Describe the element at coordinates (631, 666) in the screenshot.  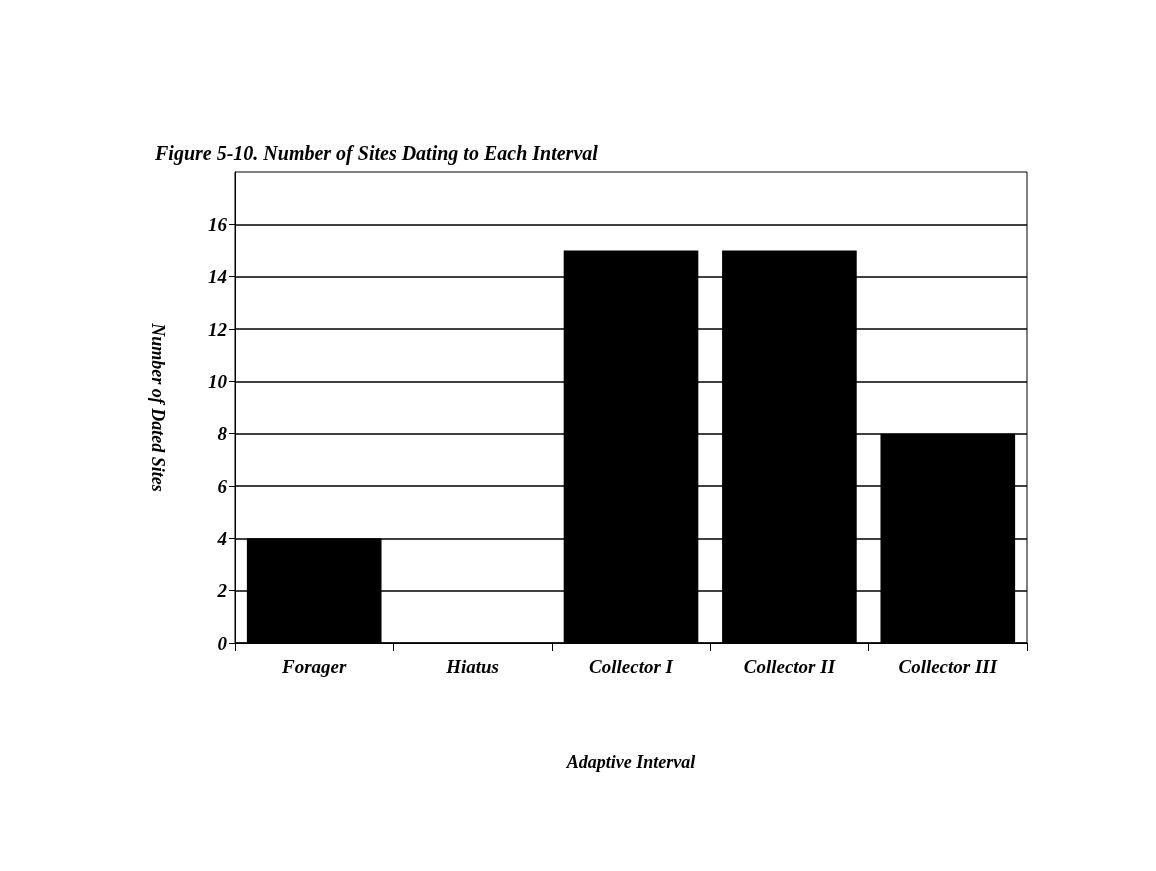
I see `x-tick-label: Collector I` at that location.